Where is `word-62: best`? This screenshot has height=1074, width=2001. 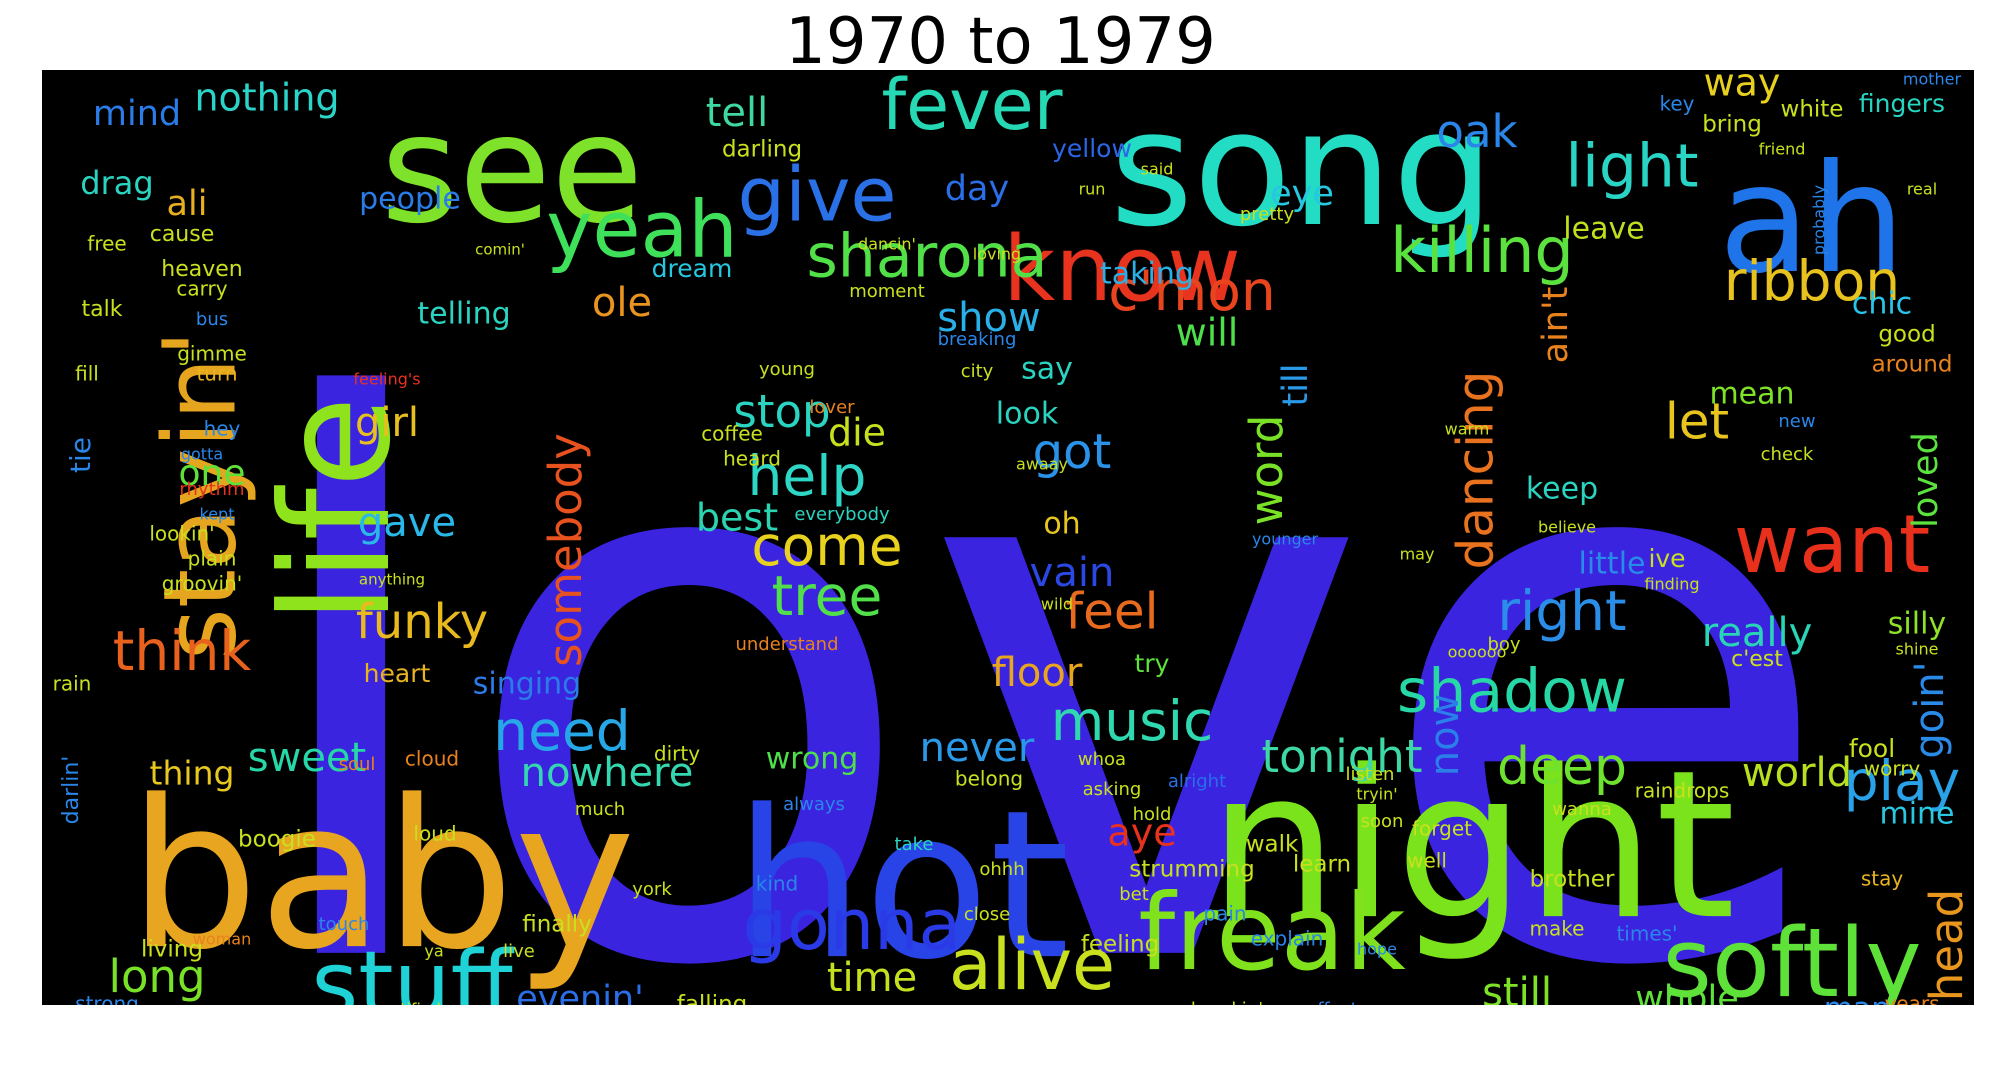 word-62: best is located at coordinates (737, 518).